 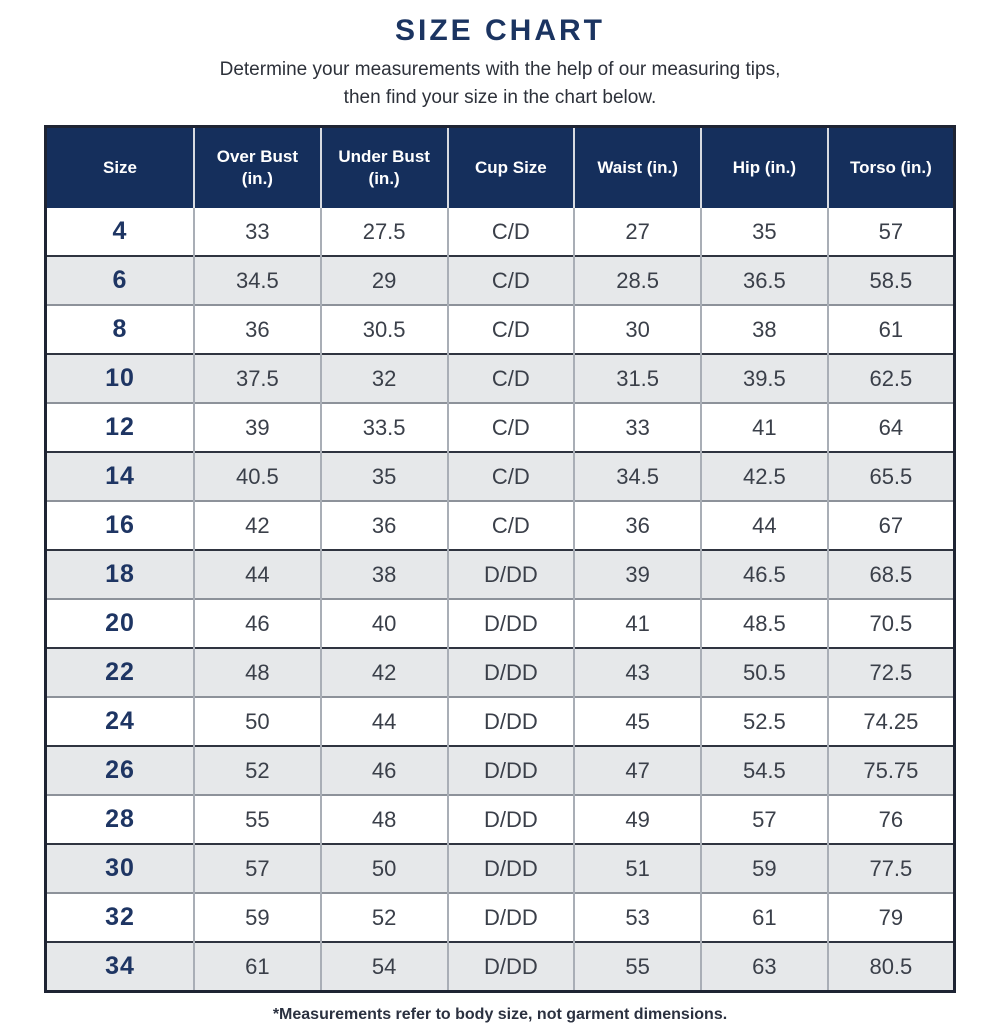 I want to click on data-cell: 54.5, so click(x=764, y=771).